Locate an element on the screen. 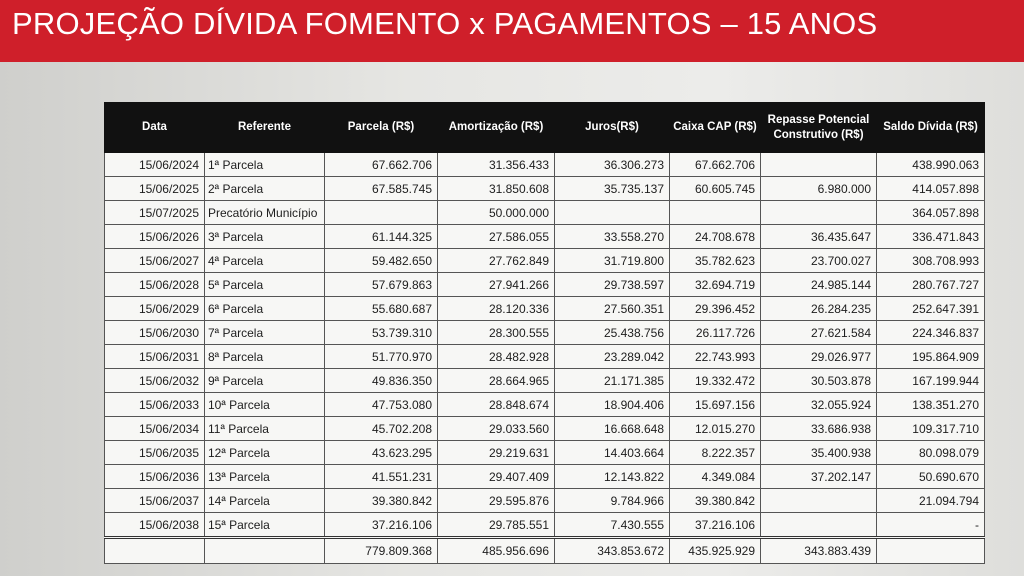 This screenshot has width=1024, height=576. table-cell: Precatório Município is located at coordinates (264, 212).